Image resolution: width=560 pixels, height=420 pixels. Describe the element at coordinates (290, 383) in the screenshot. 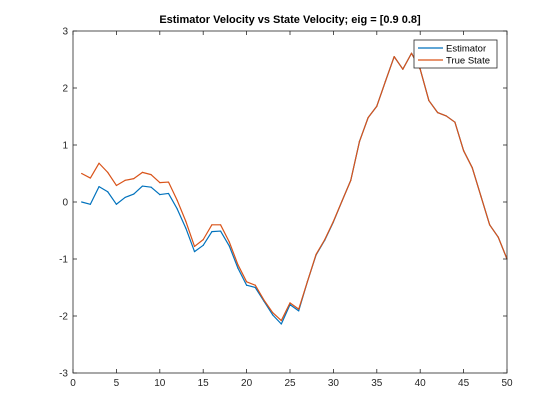

I see `x-tick-label: 25` at that location.